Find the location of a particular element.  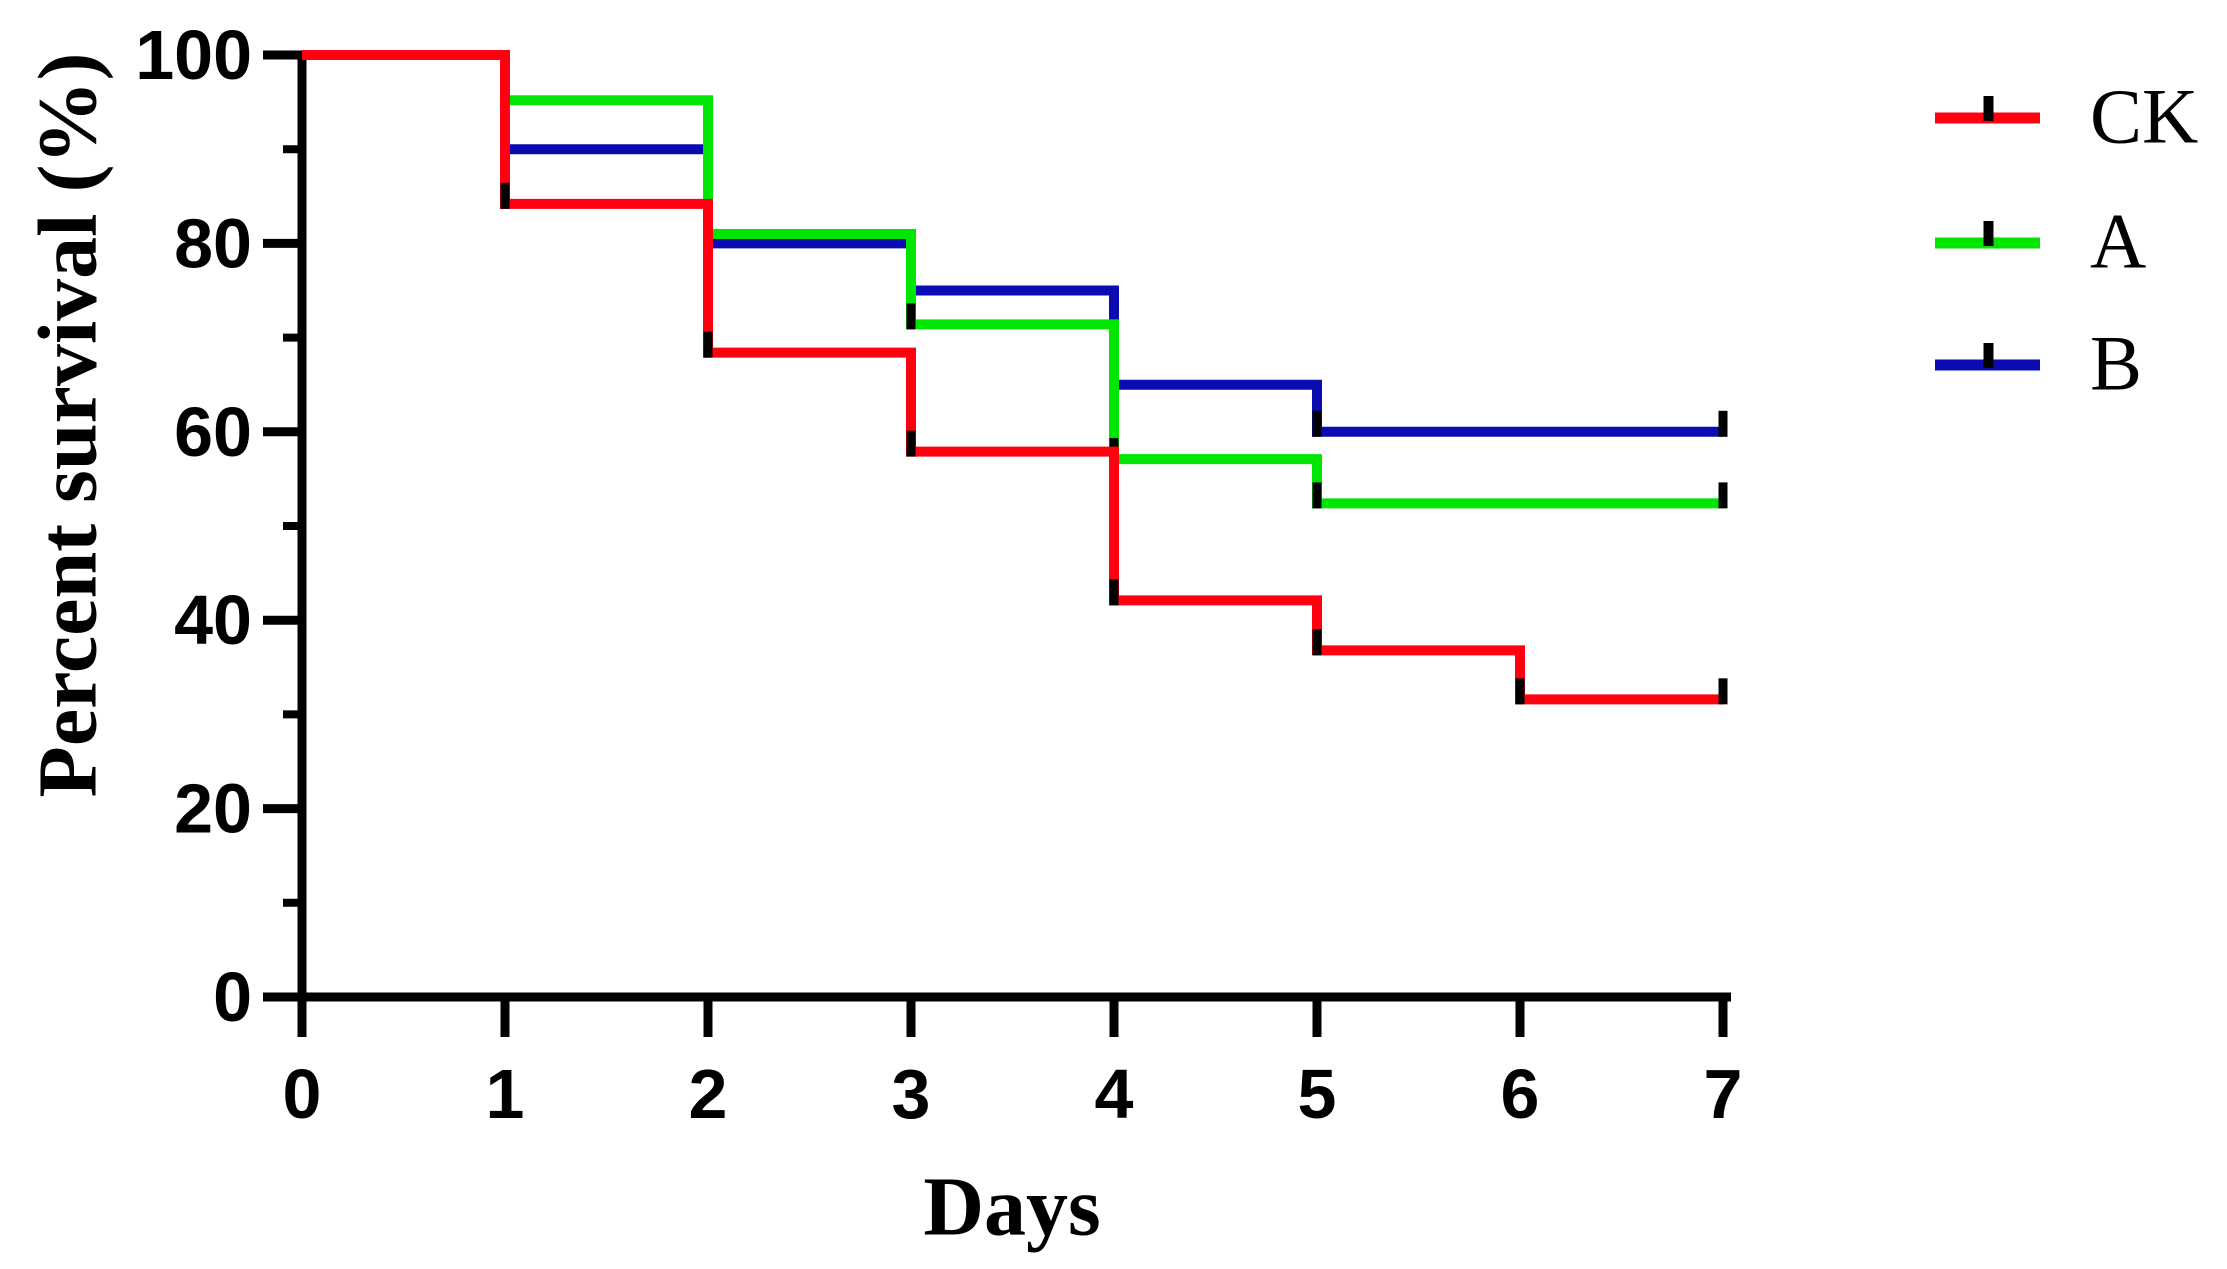

x-tick-label: 6 is located at coordinates (1520, 1094).